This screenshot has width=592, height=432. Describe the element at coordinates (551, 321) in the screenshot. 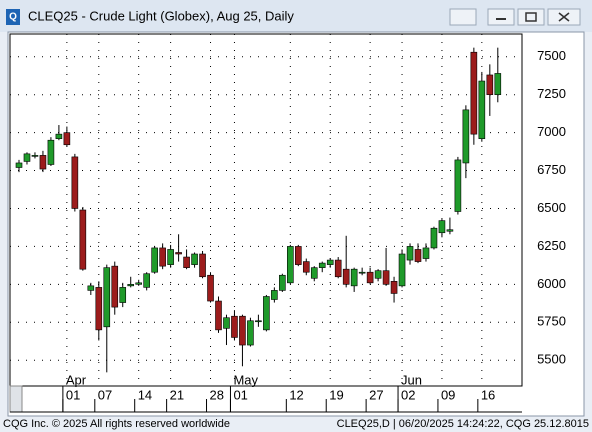

I see `y-tick-label: 5750` at that location.